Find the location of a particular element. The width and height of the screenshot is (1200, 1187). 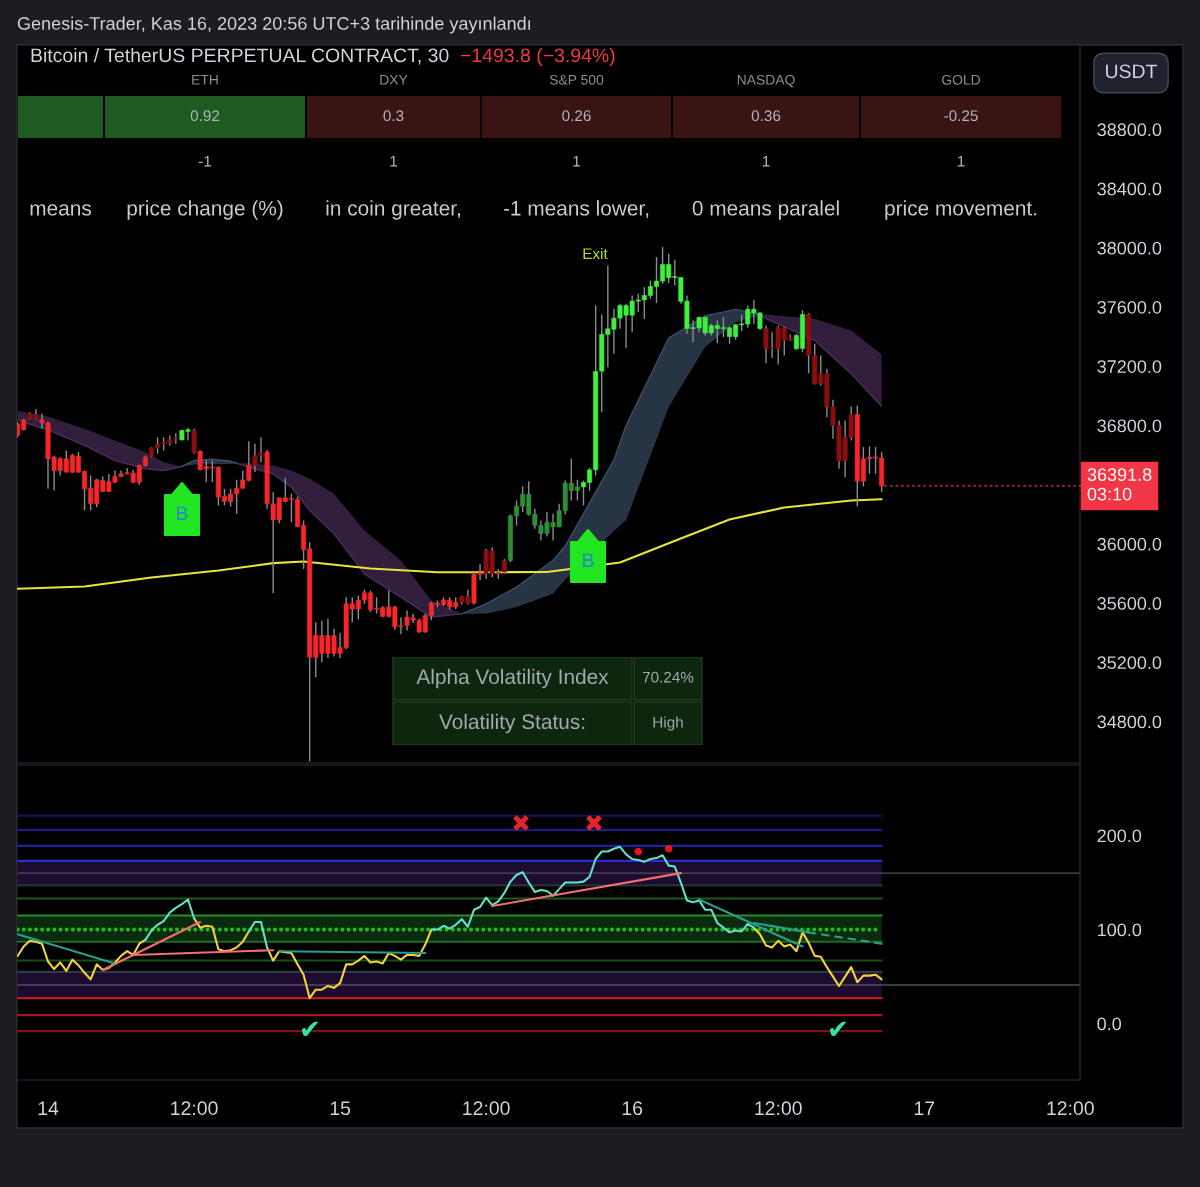

text: -1 is located at coordinates (205, 161).